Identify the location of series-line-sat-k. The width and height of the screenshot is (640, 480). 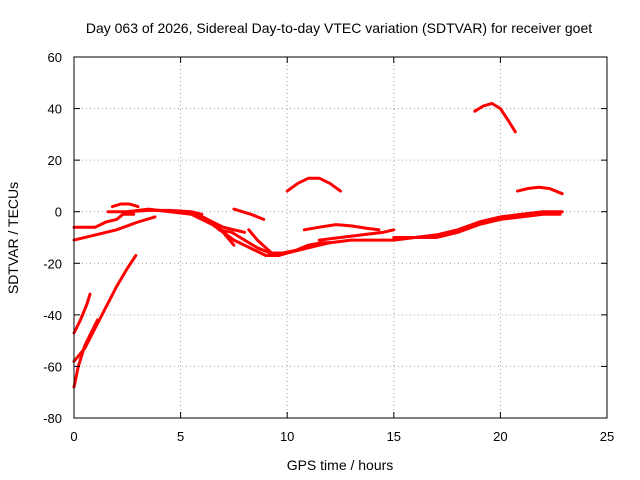
(249, 214).